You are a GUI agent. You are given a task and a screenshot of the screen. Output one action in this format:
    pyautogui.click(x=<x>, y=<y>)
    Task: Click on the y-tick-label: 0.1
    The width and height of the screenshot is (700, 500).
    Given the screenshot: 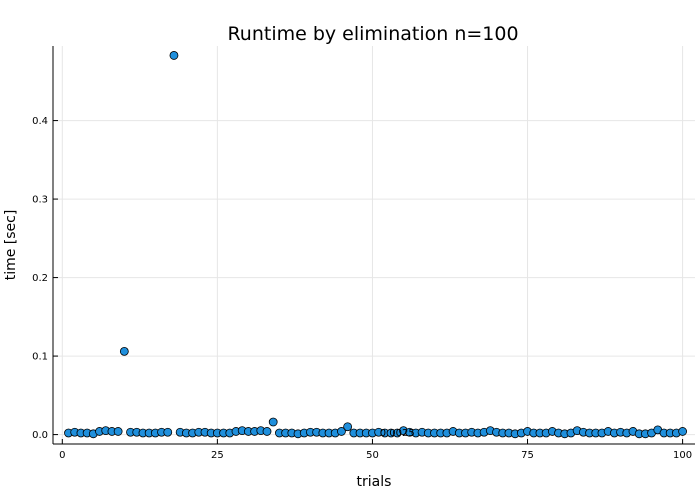 What is the action you would take?
    pyautogui.click(x=40, y=357)
    